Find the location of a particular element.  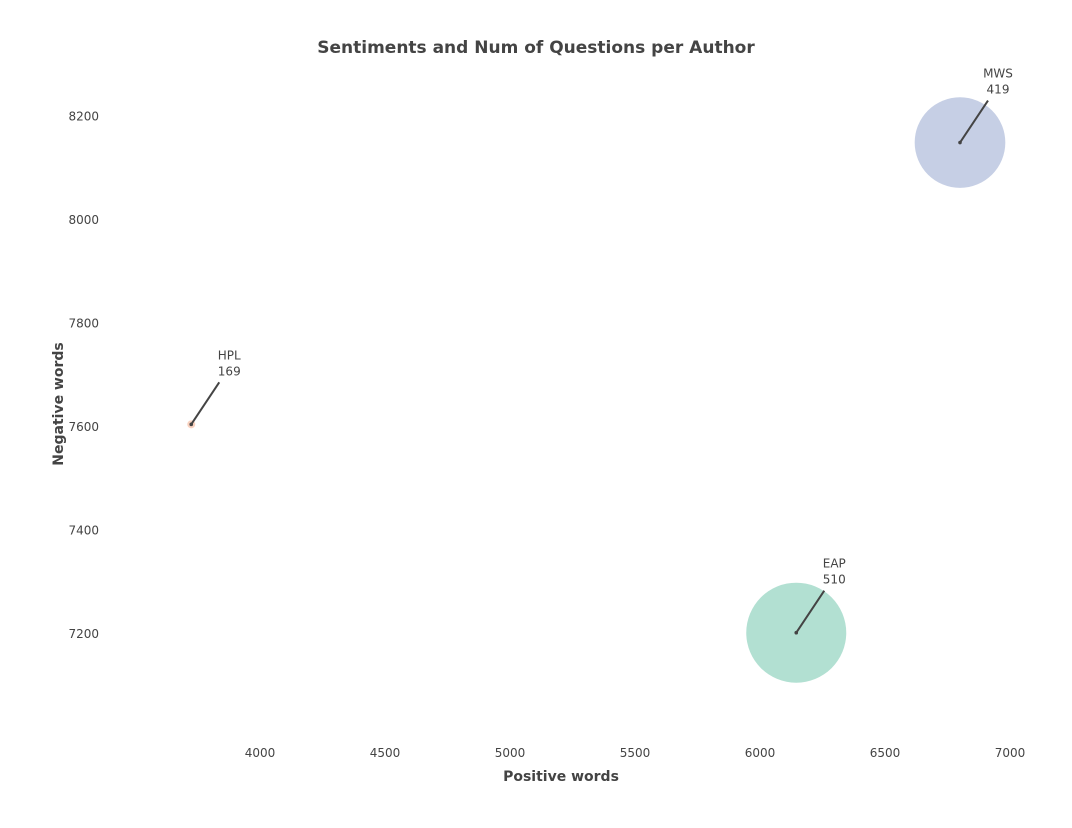

y-tick-label: 7800 is located at coordinates (83, 324).